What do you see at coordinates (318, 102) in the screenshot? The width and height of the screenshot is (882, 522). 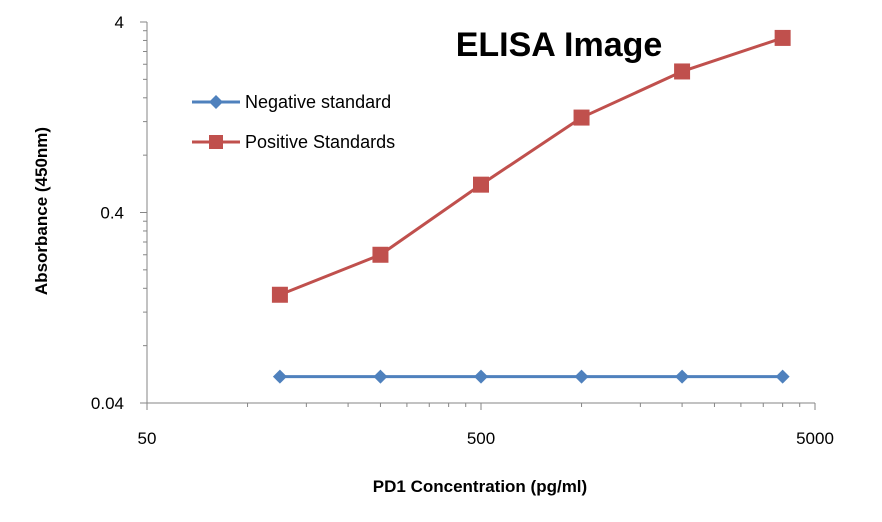 I see `legend-label-negative: Negative standard` at bounding box center [318, 102].